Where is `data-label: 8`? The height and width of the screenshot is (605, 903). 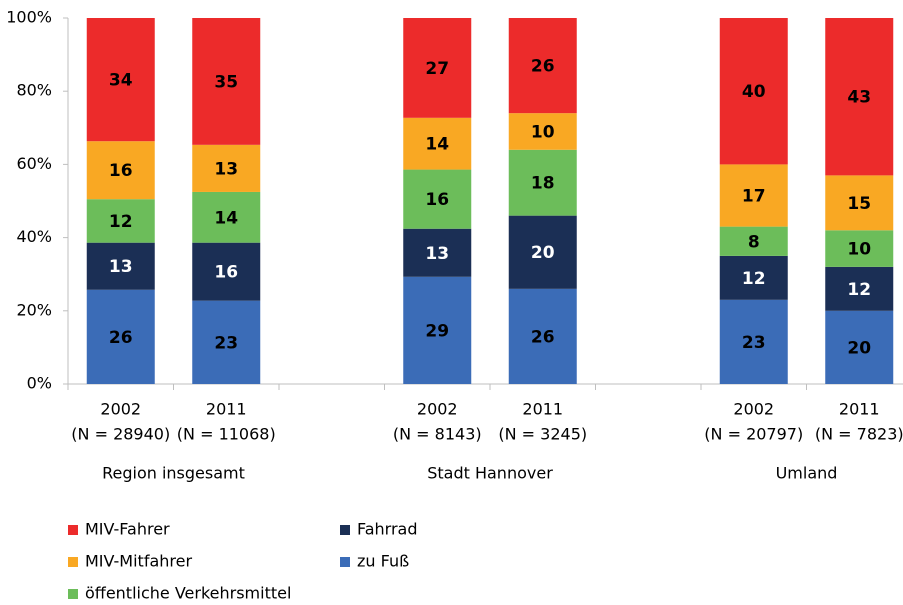 data-label: 8 is located at coordinates (754, 242).